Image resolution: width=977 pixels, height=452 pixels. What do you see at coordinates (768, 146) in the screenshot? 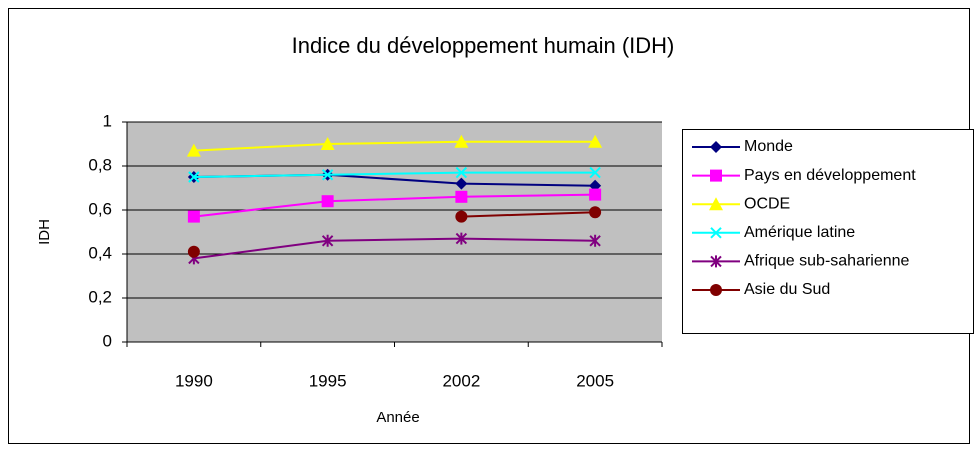
I see `legend-label: Monde` at bounding box center [768, 146].